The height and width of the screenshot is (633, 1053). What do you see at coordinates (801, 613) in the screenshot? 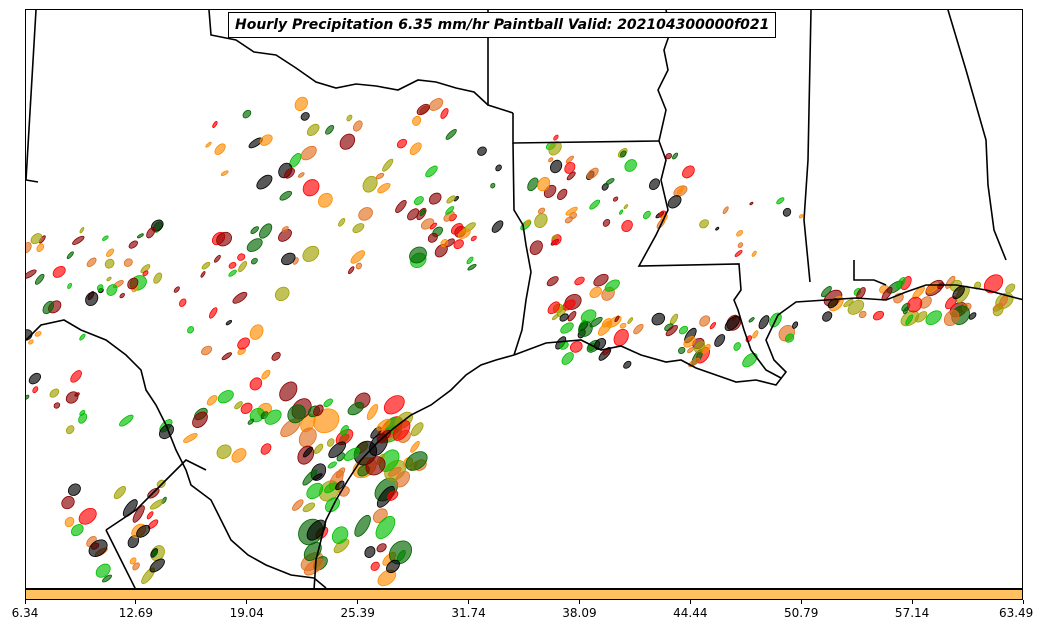
I see `colorbar-tick-label: 50.79` at bounding box center [801, 613].